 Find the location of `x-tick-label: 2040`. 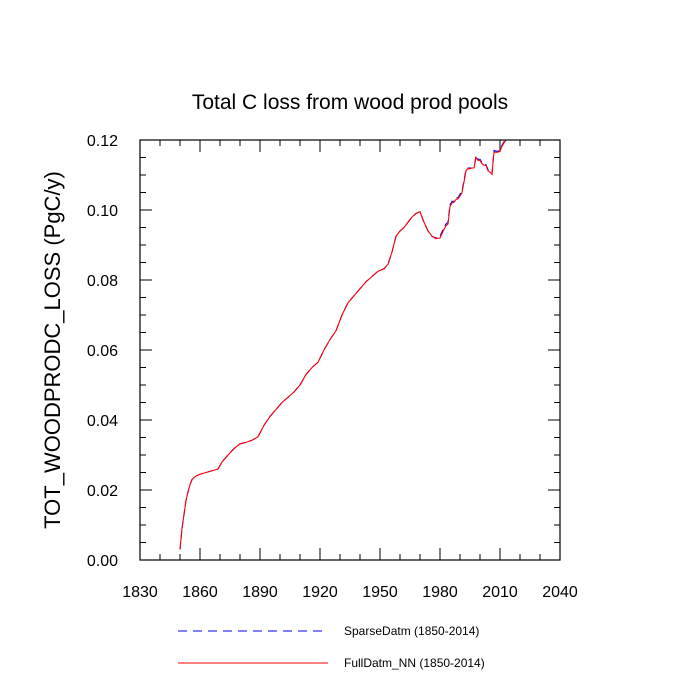

x-tick-label: 2040 is located at coordinates (560, 592).